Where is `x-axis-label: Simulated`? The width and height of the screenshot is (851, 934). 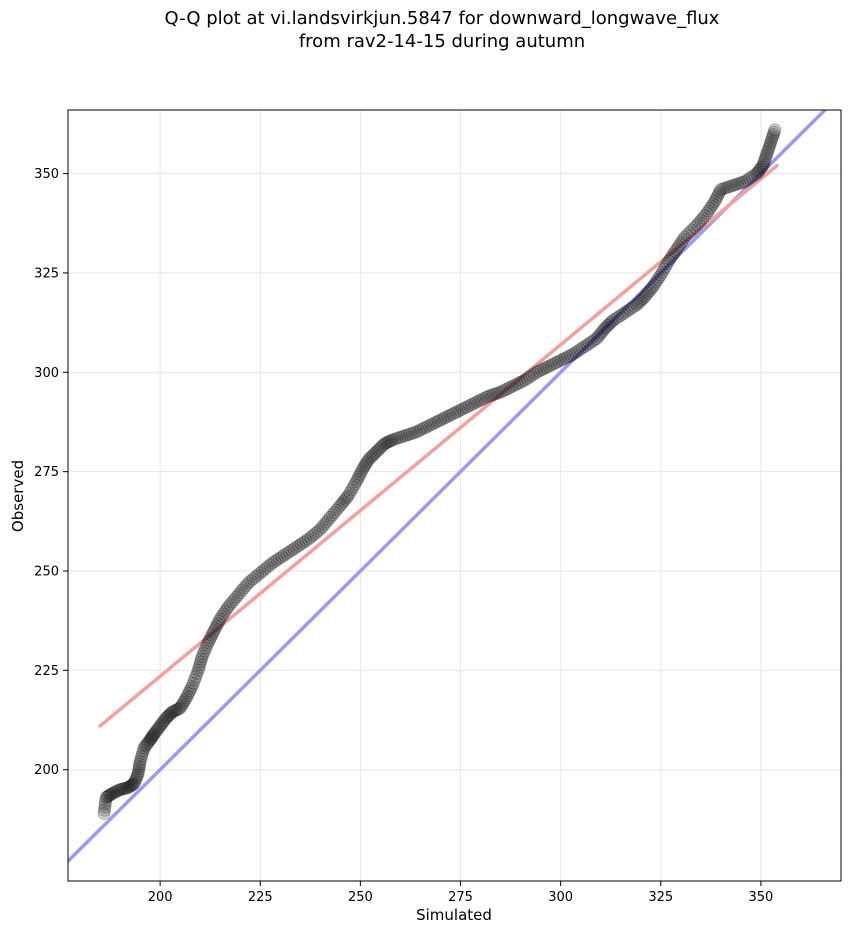
x-axis-label: Simulated is located at coordinates (454, 915).